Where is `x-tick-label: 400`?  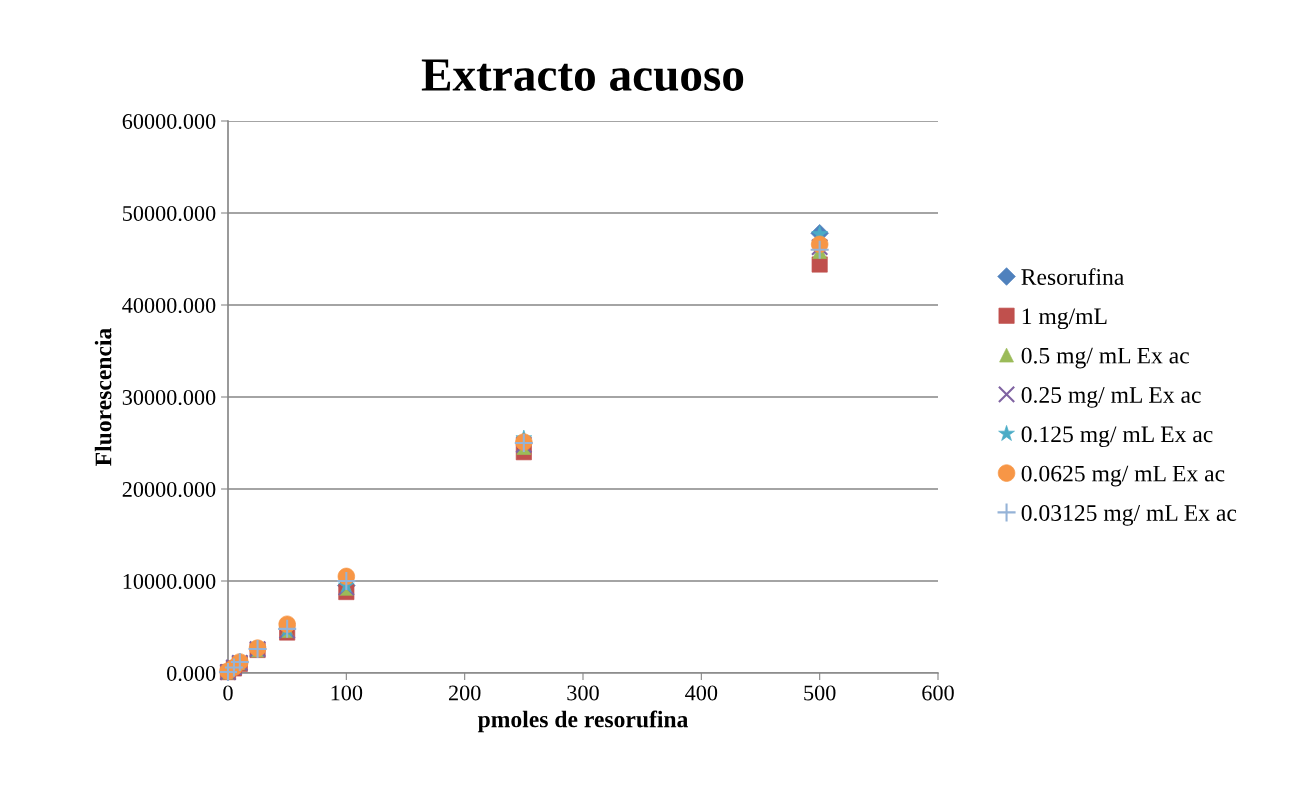
x-tick-label: 400 is located at coordinates (701, 693).